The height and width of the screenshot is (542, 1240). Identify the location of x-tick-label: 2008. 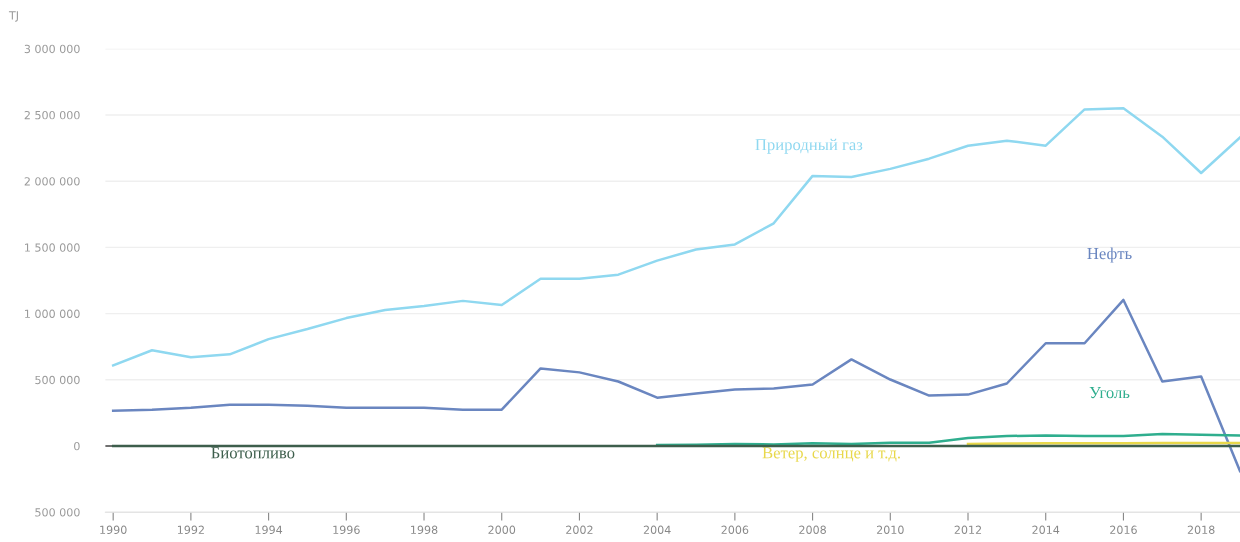
(812, 529).